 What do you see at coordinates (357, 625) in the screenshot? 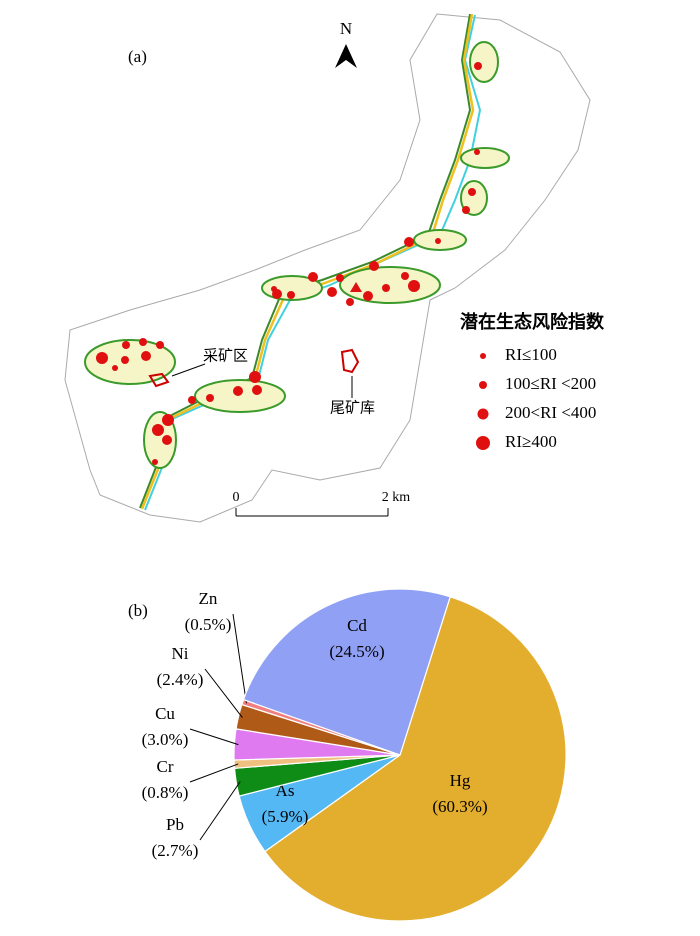
I see `slice-name: Cd` at bounding box center [357, 625].